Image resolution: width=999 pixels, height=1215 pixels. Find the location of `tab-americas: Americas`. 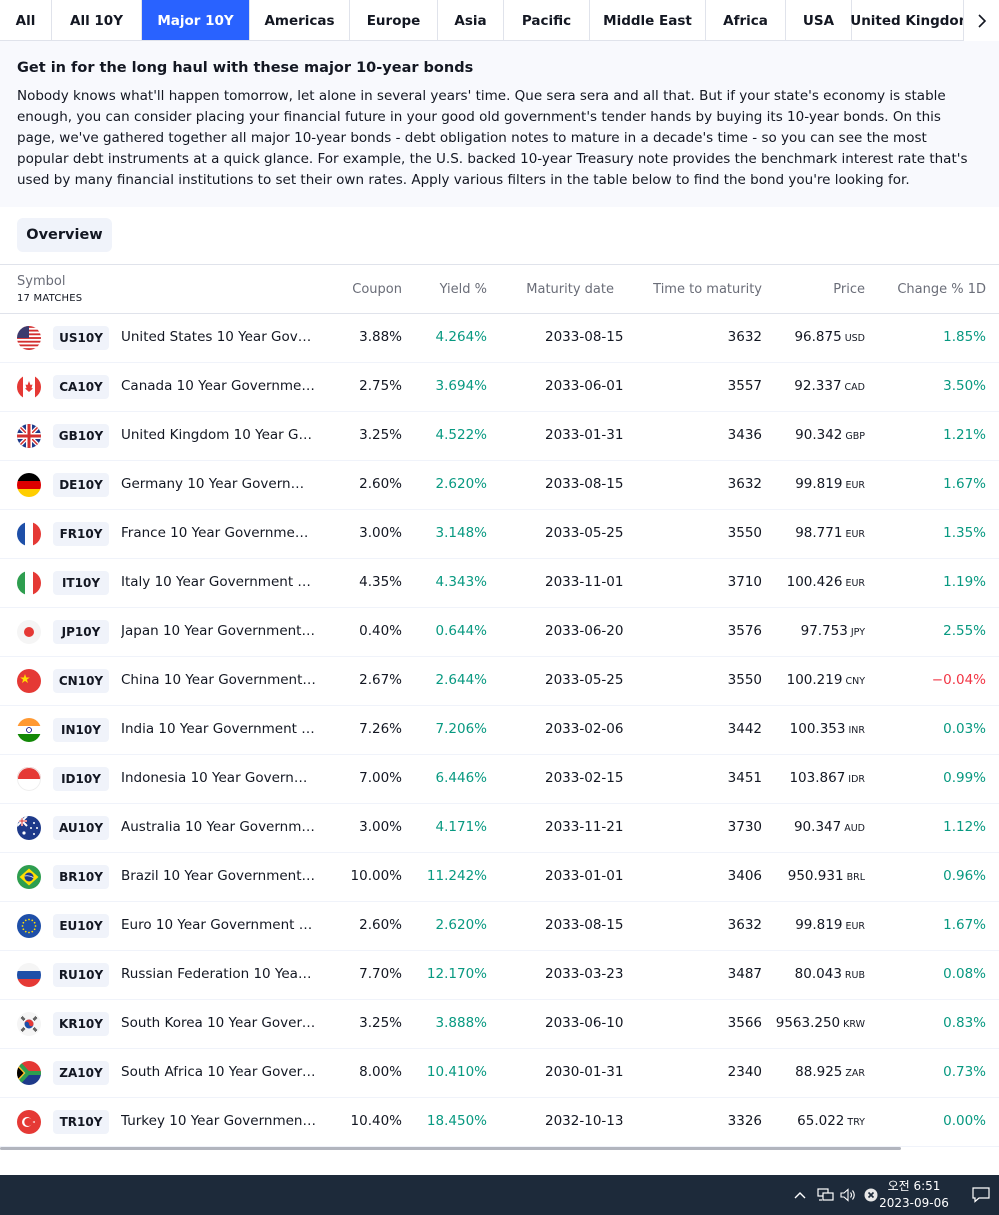

tab-americas: Americas is located at coordinates (300, 20).